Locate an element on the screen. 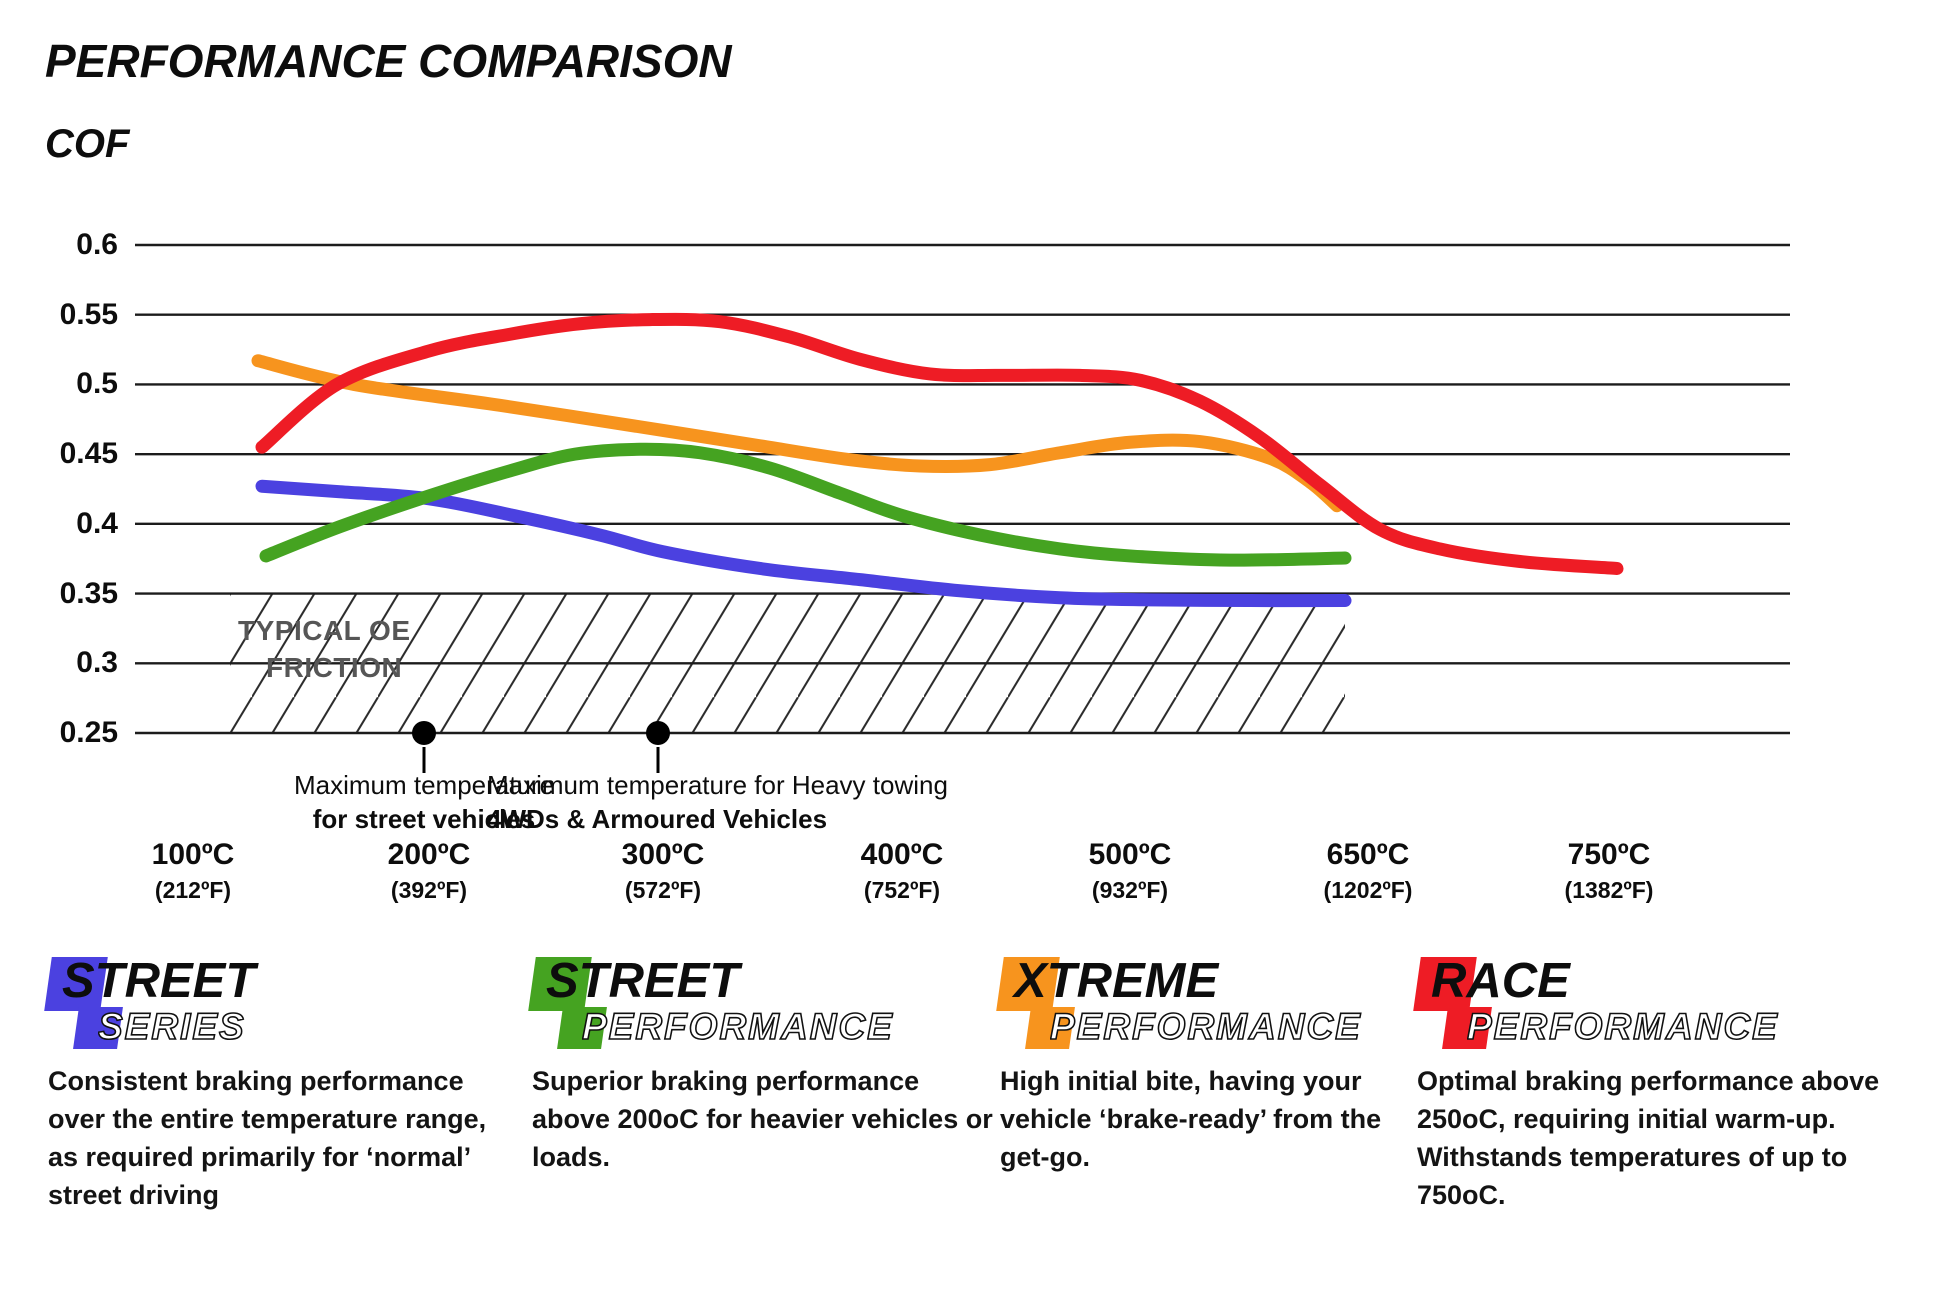  typical-oe-friction-label: TYPICAL OE FRICTION is located at coordinates (324, 649).